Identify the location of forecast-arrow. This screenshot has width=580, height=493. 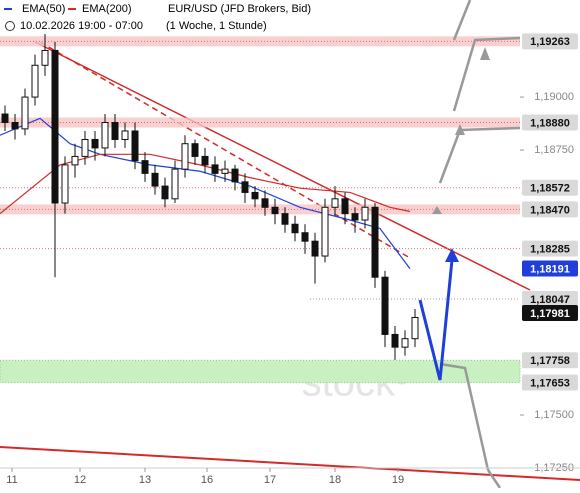
(436, 320).